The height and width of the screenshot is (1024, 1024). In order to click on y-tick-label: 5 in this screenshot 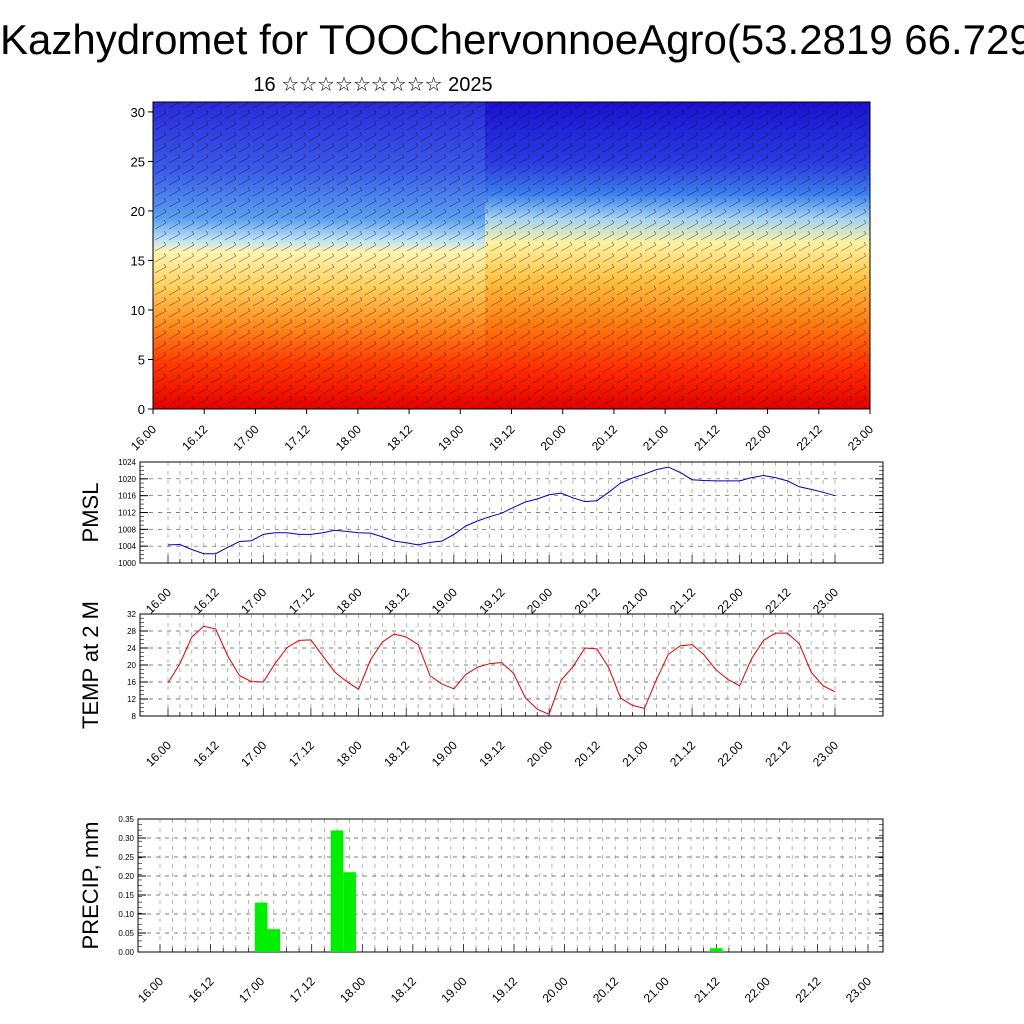, I will do `click(141, 359)`.